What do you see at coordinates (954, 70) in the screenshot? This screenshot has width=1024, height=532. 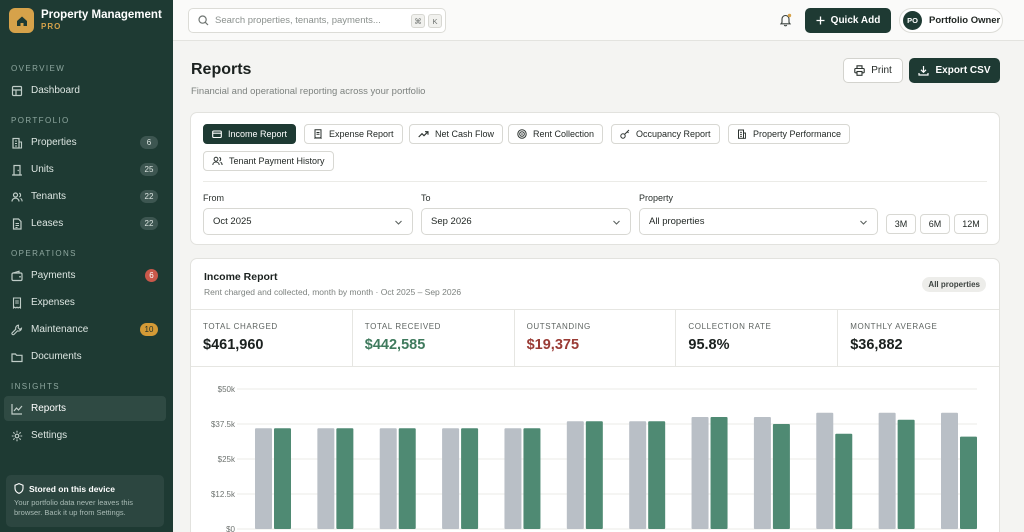 I see `export-csv-button: Export CSV` at bounding box center [954, 70].